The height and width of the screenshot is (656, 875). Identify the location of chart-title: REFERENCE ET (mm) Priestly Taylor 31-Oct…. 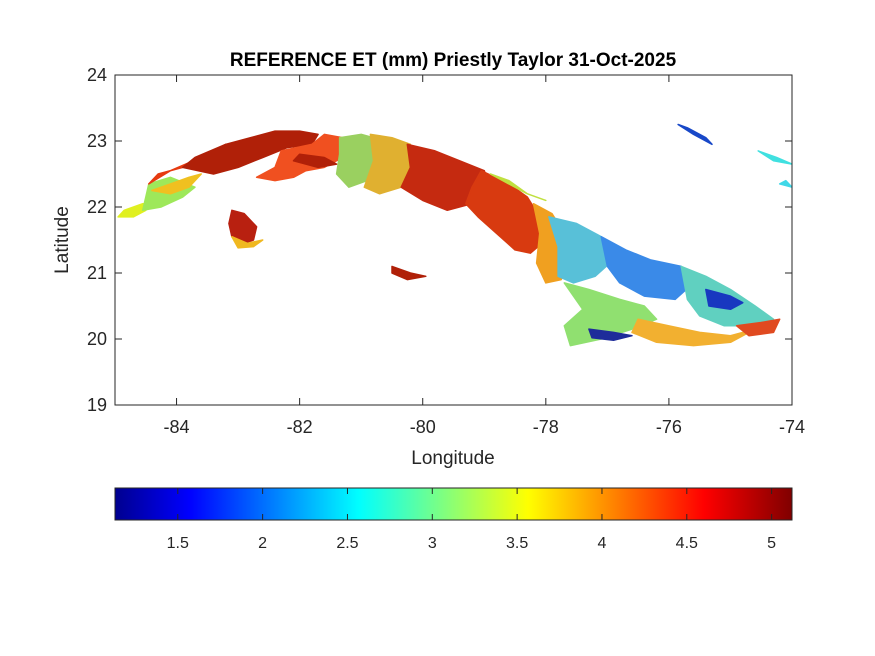
(453, 60).